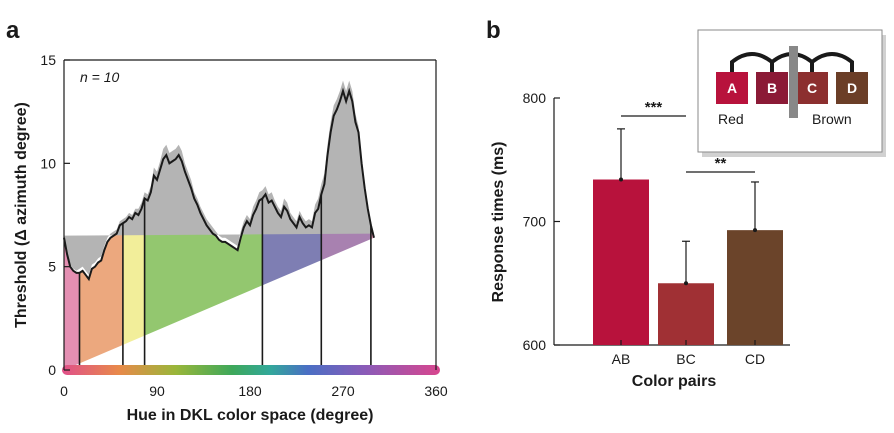 This screenshot has height=433, width=894. Describe the element at coordinates (493, 30) in the screenshot. I see `panel-b-letter: b` at that location.